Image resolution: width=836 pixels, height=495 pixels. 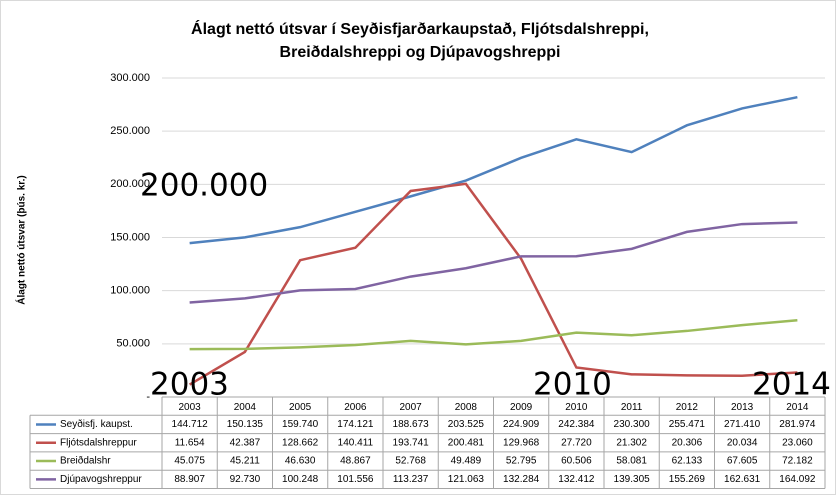 I want to click on y-tick-label: 150.000, so click(x=130, y=237).